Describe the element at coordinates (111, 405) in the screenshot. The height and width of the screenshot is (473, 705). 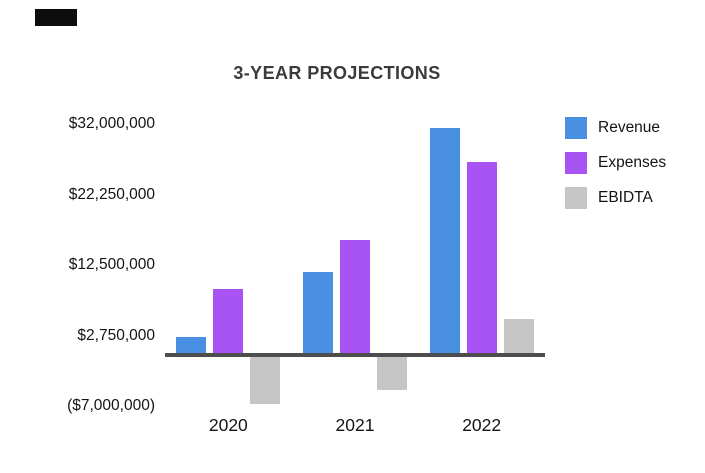
I see `y-axis-tick-label: ($7,000,000)` at that location.